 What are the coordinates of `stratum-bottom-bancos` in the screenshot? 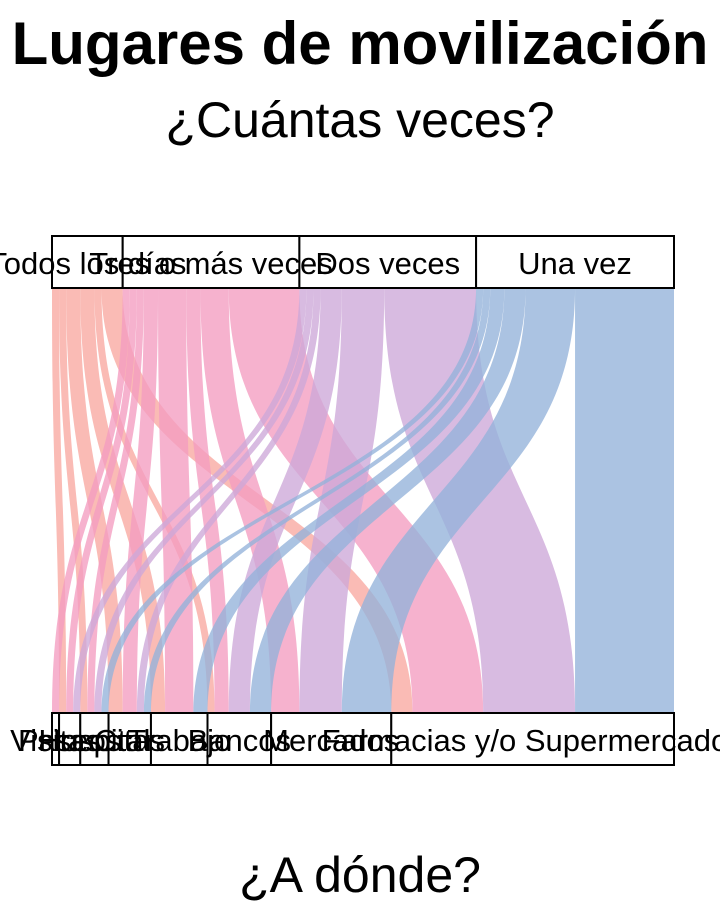 It's located at (239, 739).